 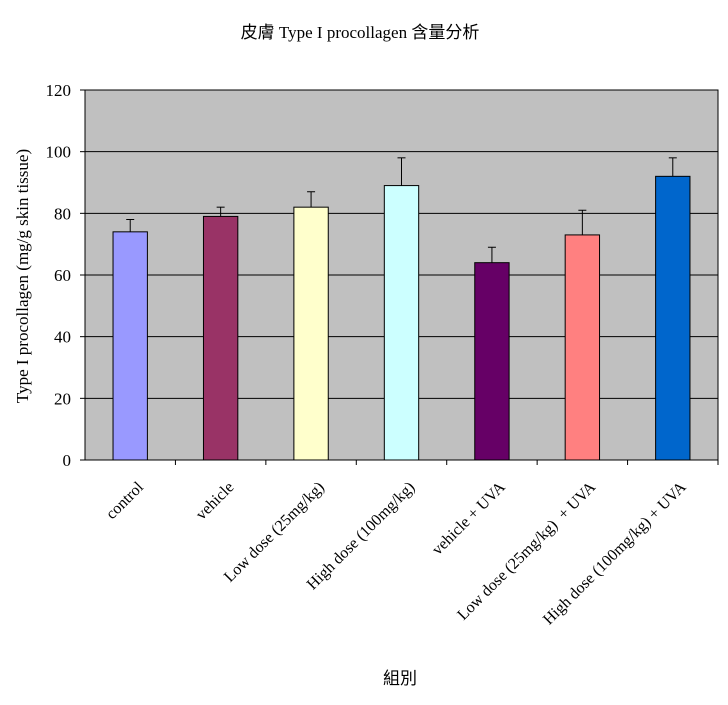 I want to click on y-tick-labels: 0 20 40 60 80 100 120, so click(x=59, y=275).